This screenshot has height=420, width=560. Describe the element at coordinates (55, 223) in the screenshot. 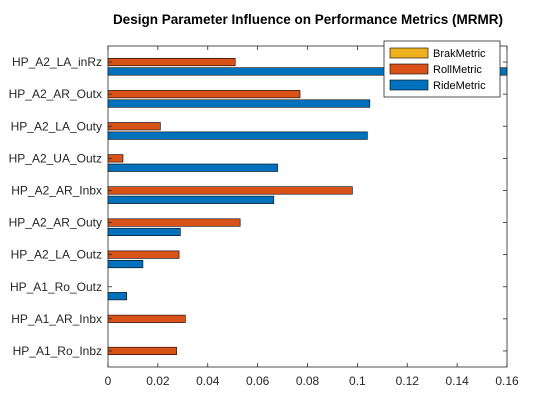

I see `y-tick-label: HP_A2_AR_Outy` at that location.